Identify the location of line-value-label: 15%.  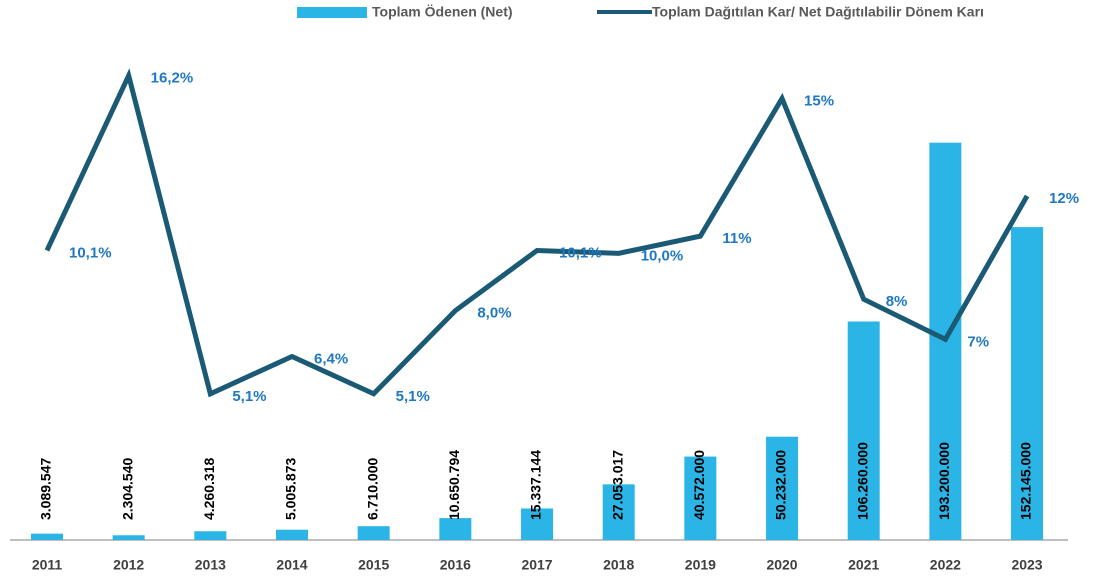
(819, 101).